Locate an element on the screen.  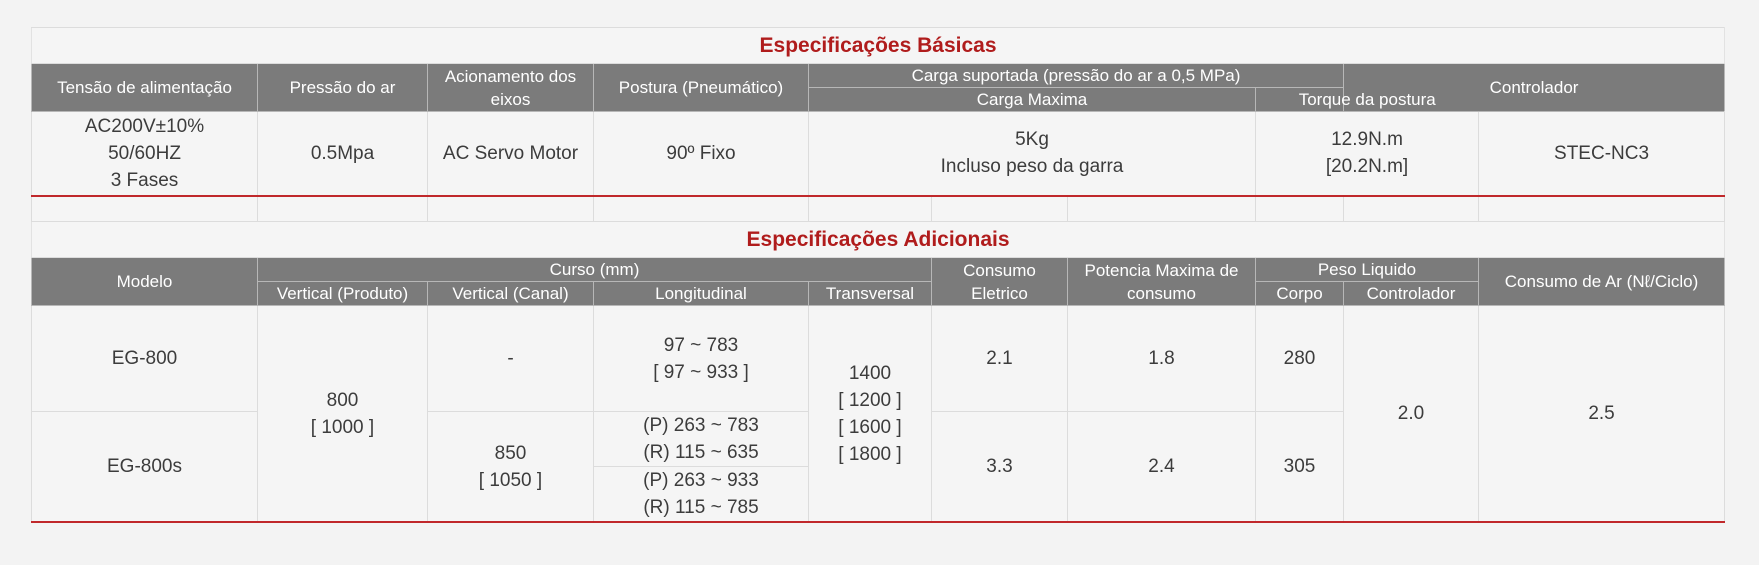
cell-longitudinal: (P) 263 ~ 783 (R) 115 ~ 635 is located at coordinates (701, 439).